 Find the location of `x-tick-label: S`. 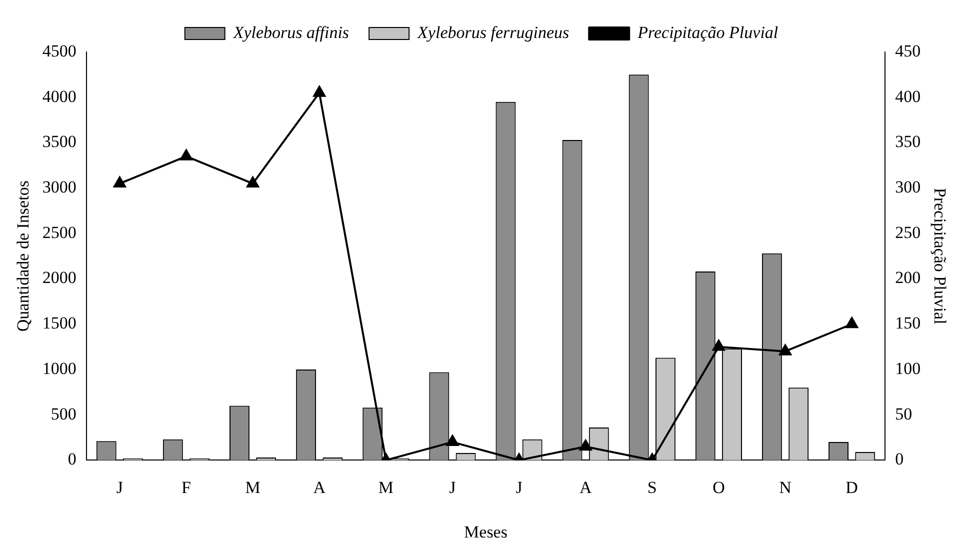

x-tick-label: S is located at coordinates (652, 487).